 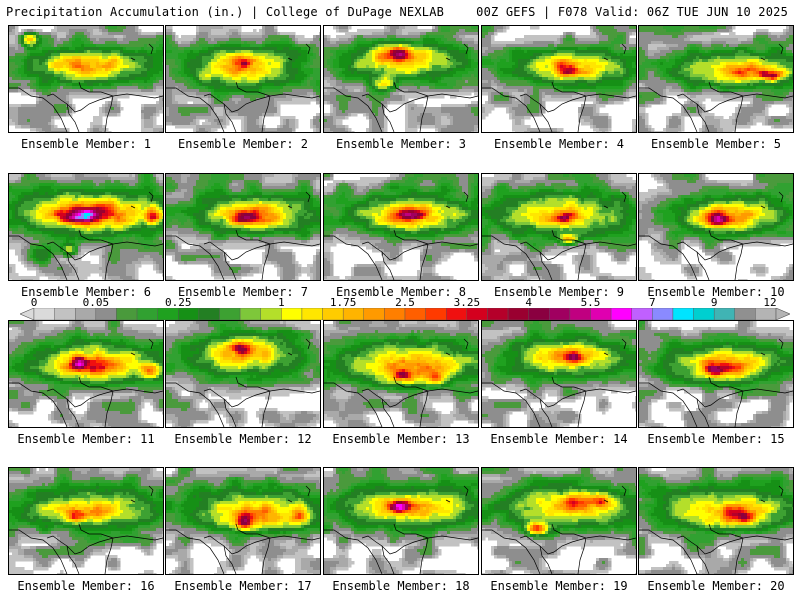 What do you see at coordinates (243, 292) in the screenshot?
I see `panel-label-7: Ensemble Member: 7` at bounding box center [243, 292].